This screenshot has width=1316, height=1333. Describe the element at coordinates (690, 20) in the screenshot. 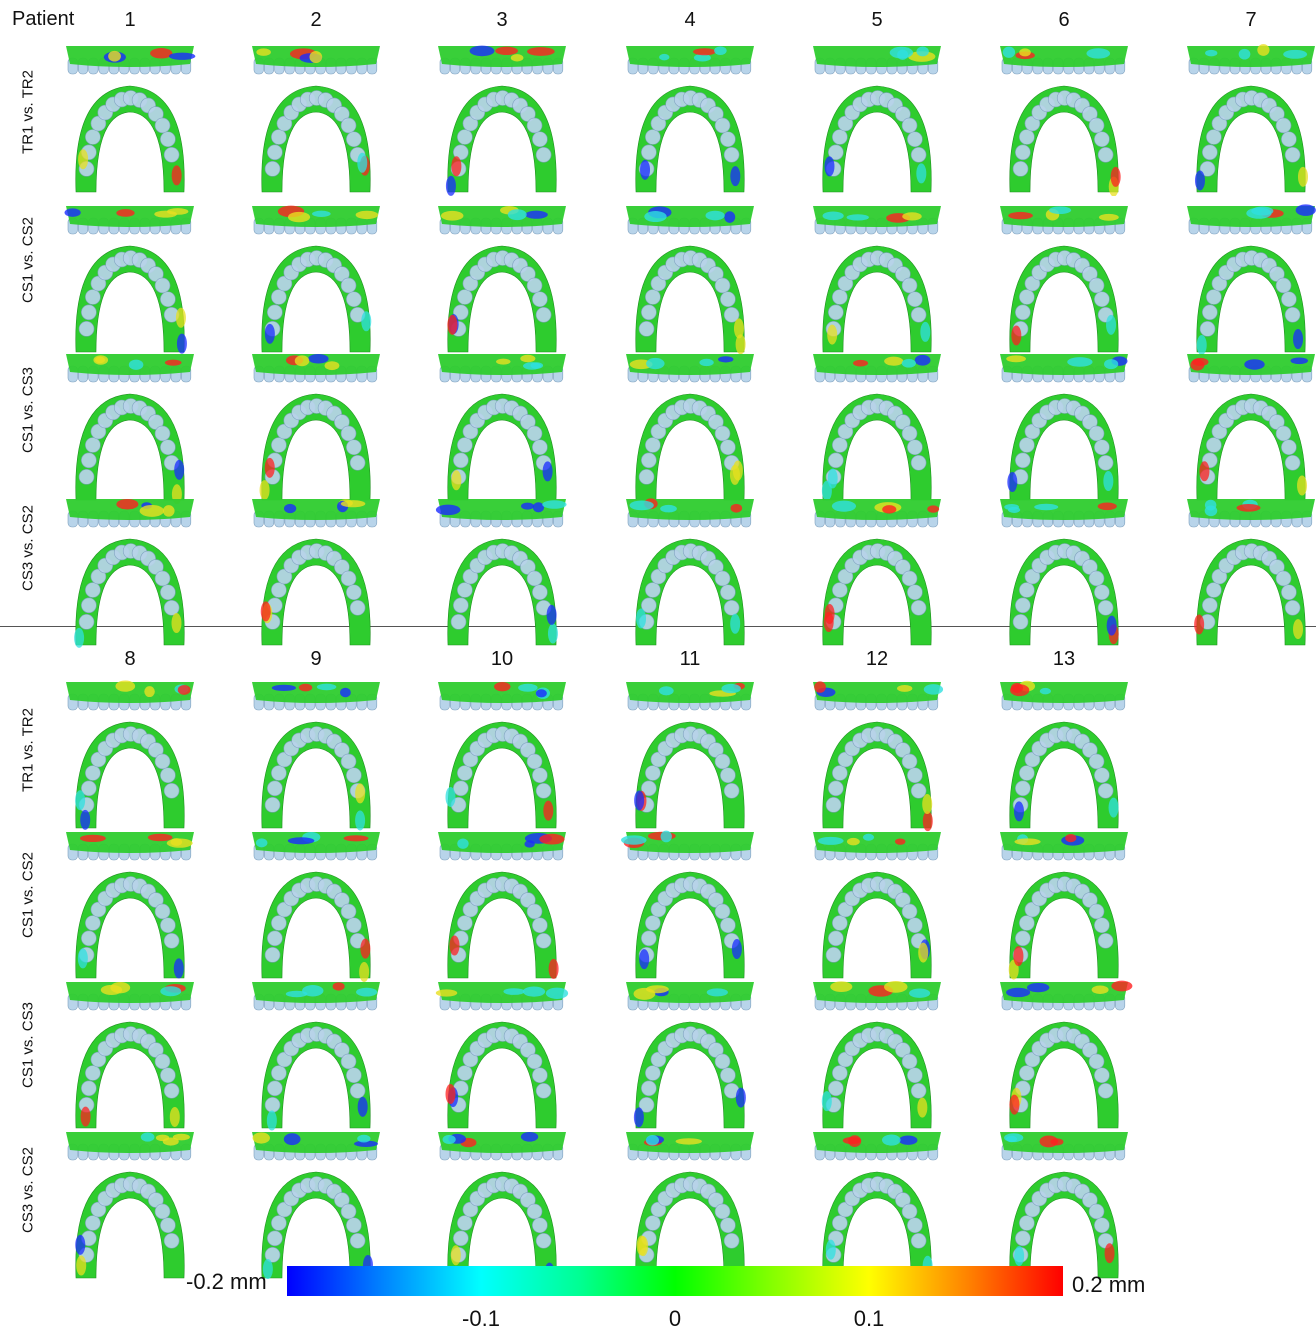

I see `patient-number: 4` at that location.